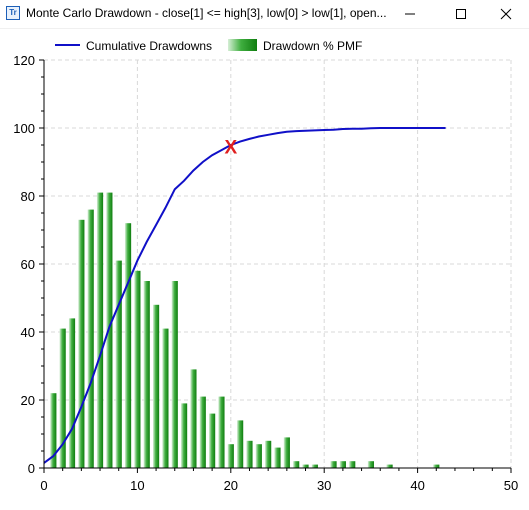 Image resolution: width=529 pixels, height=510 pixels. Describe the element at coordinates (24, 128) in the screenshot. I see `y-tick-label: 100` at that location.